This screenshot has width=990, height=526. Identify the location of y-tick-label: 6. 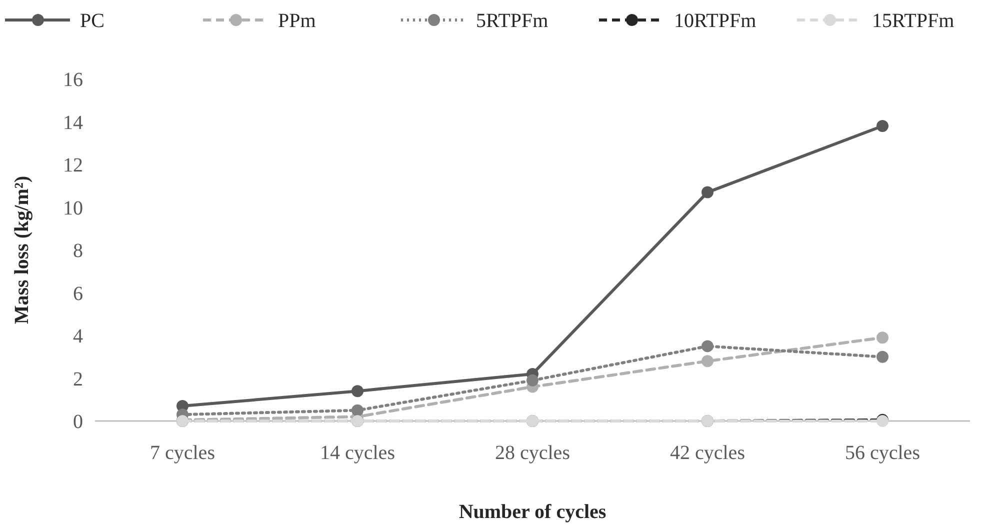
(78, 293).